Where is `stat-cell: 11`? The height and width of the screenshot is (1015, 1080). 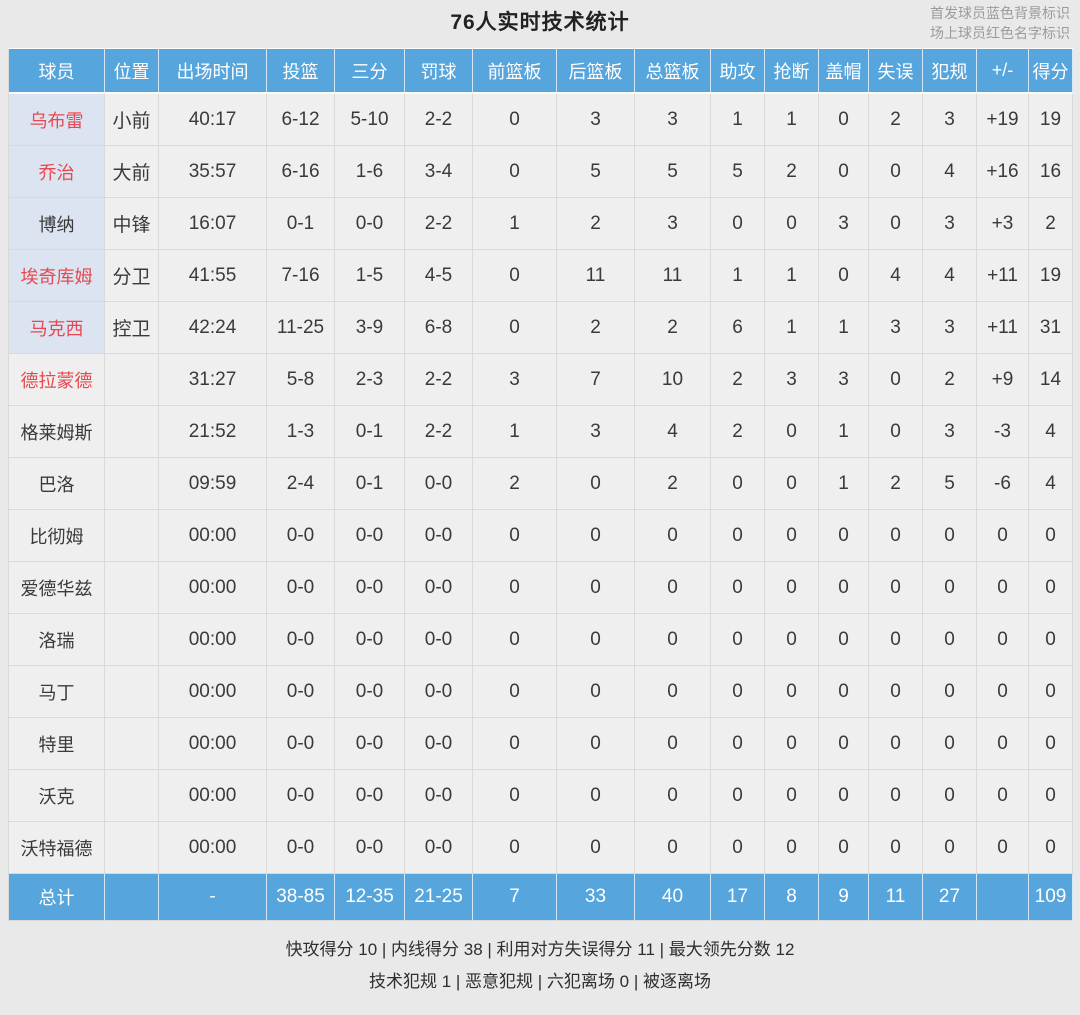
stat-cell: 11 is located at coordinates (673, 276).